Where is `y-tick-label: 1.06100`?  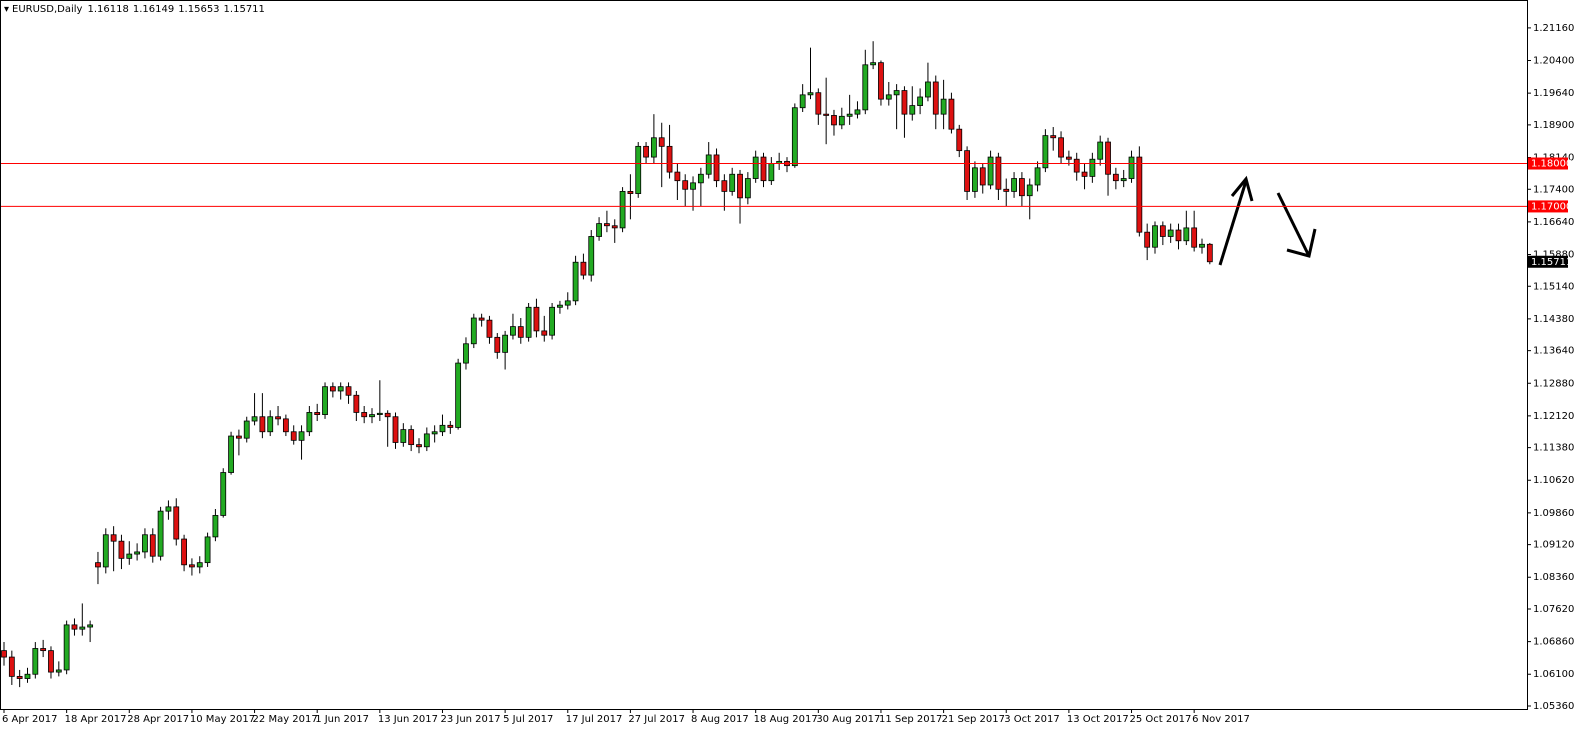
y-tick-label: 1.06100 is located at coordinates (1553, 674).